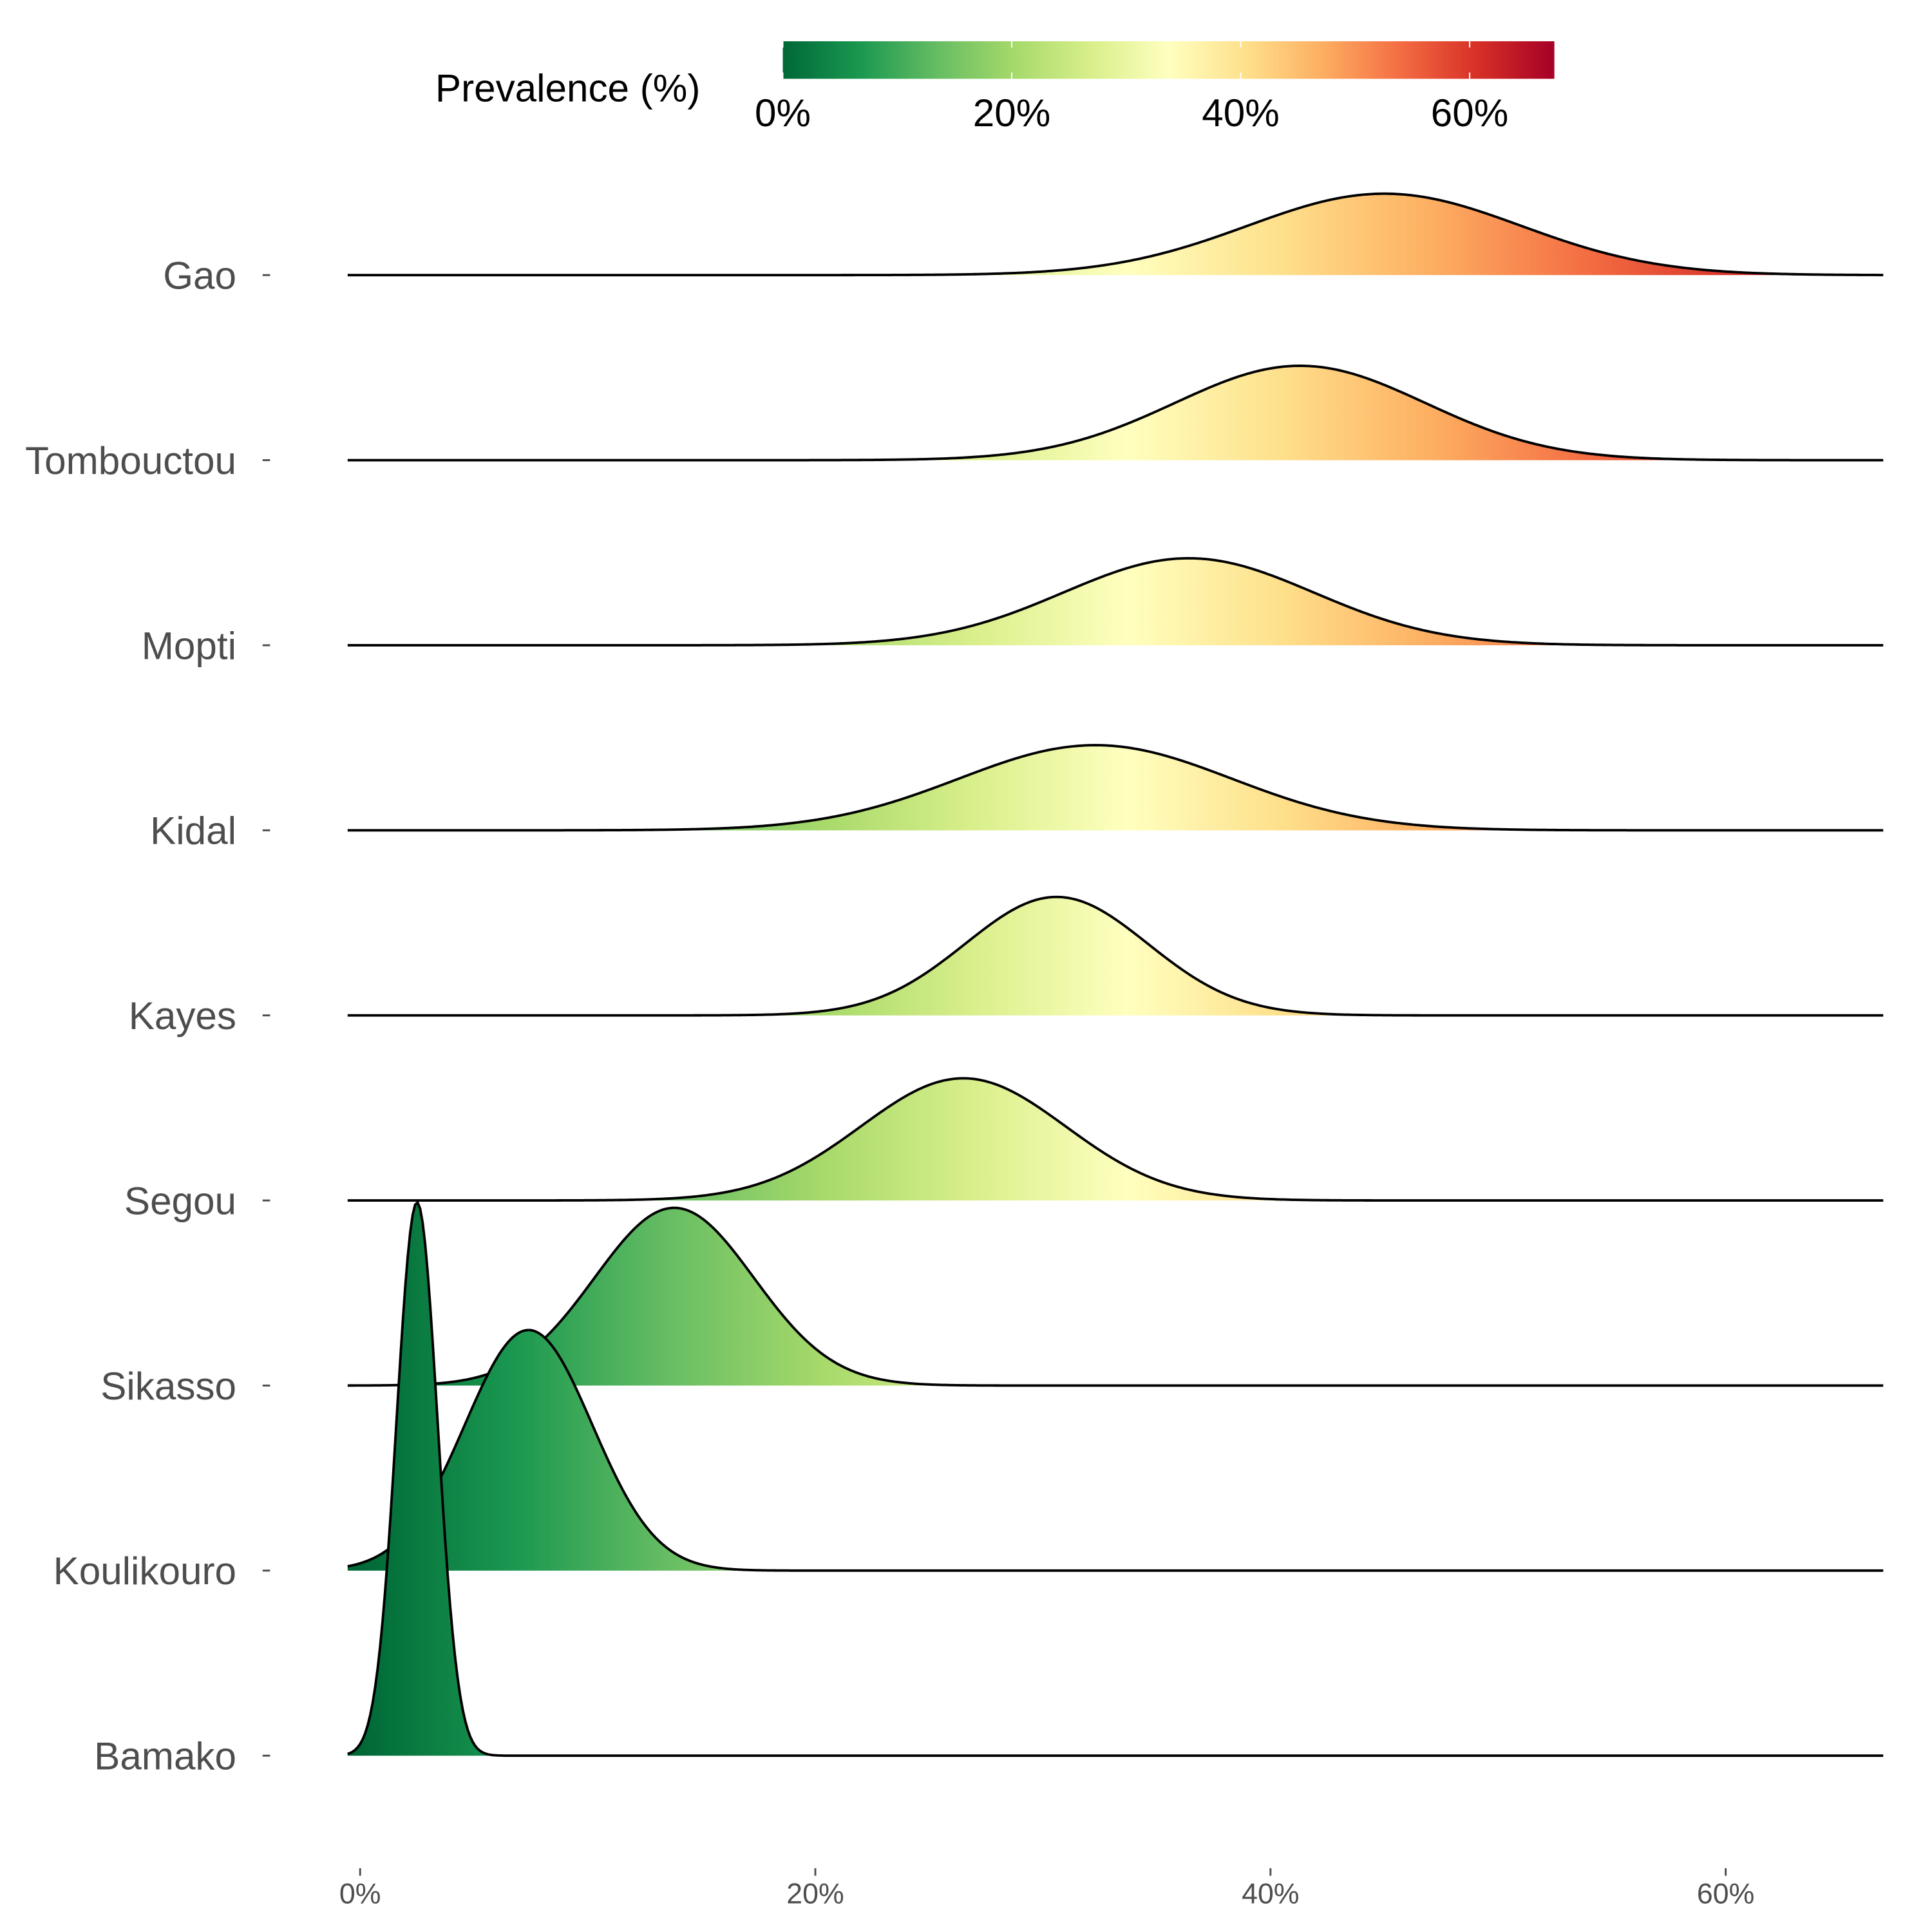  I want to click on ridge-kidal, so click(1116, 788).